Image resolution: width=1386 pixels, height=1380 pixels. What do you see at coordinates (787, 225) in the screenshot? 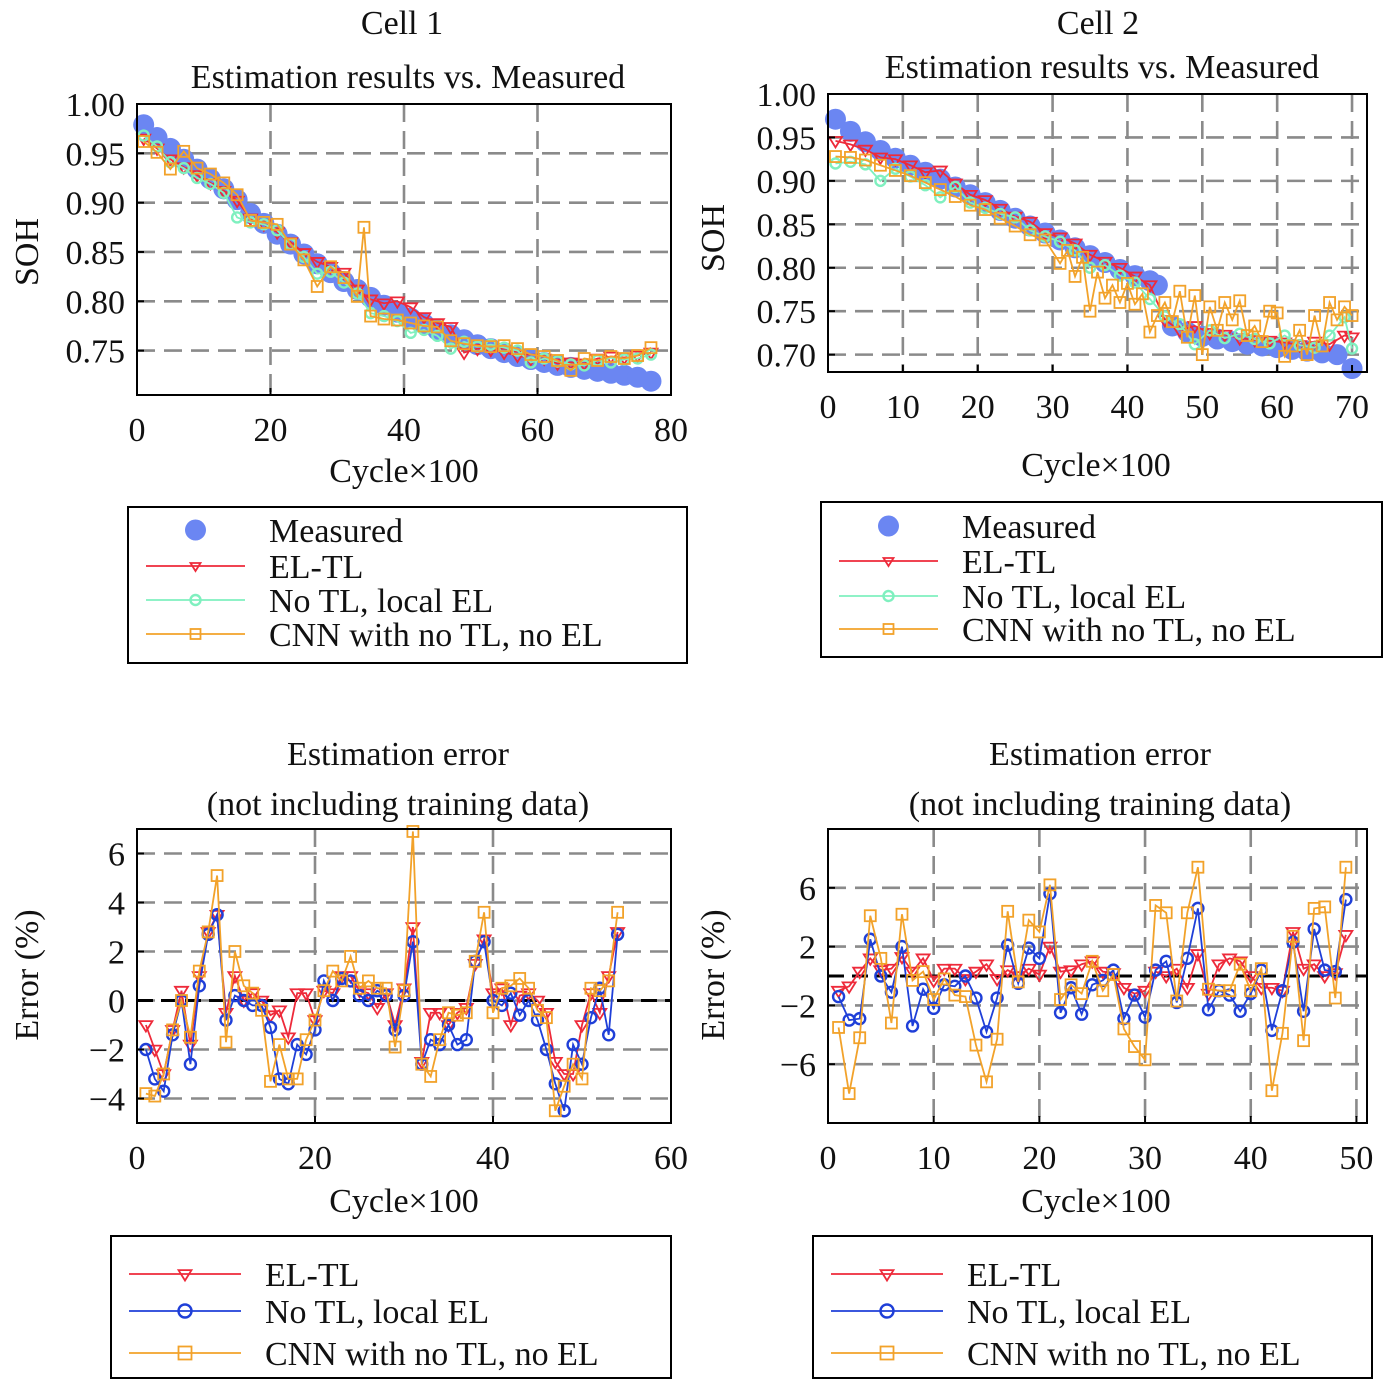
I see `y-tick-label: 0.85` at bounding box center [787, 225].